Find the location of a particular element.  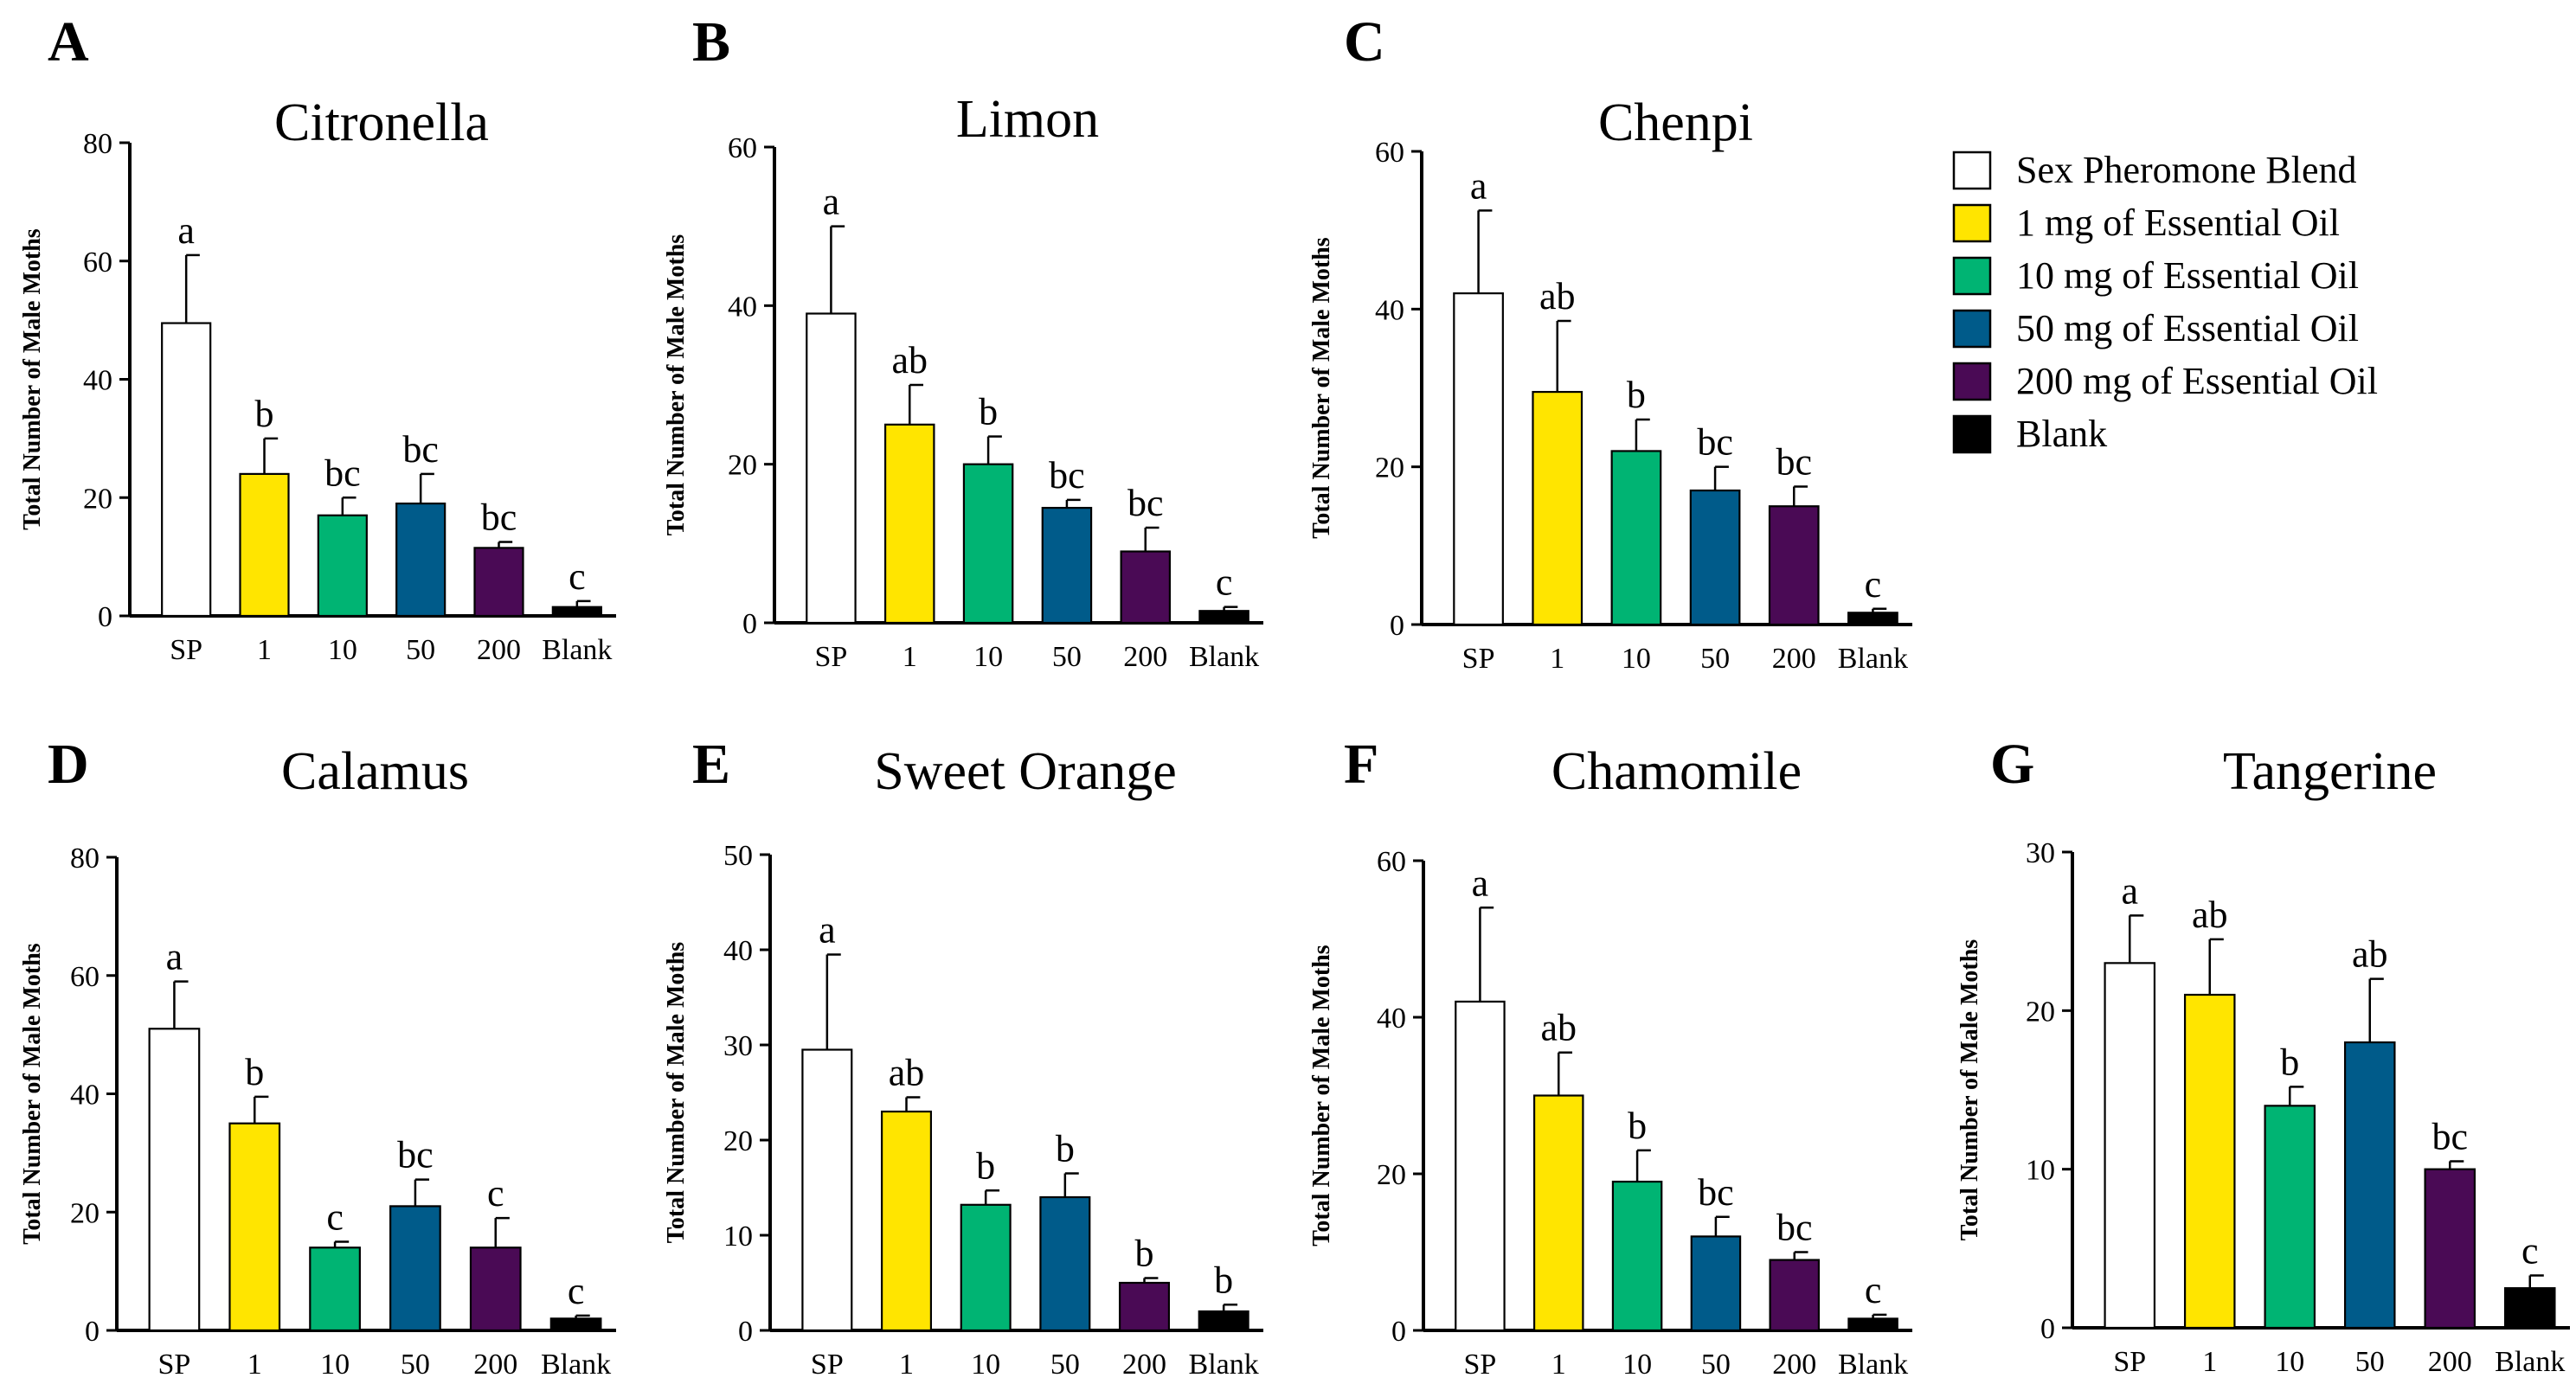

panel-letter: C is located at coordinates (1365, 42).